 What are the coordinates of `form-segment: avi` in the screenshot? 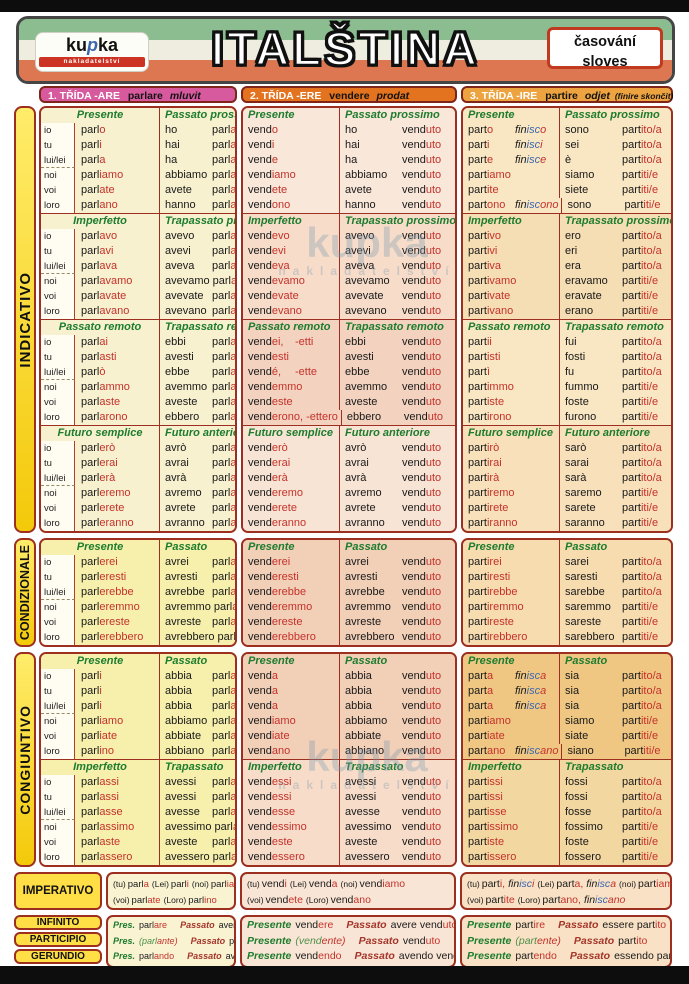 It's located at (106, 251).